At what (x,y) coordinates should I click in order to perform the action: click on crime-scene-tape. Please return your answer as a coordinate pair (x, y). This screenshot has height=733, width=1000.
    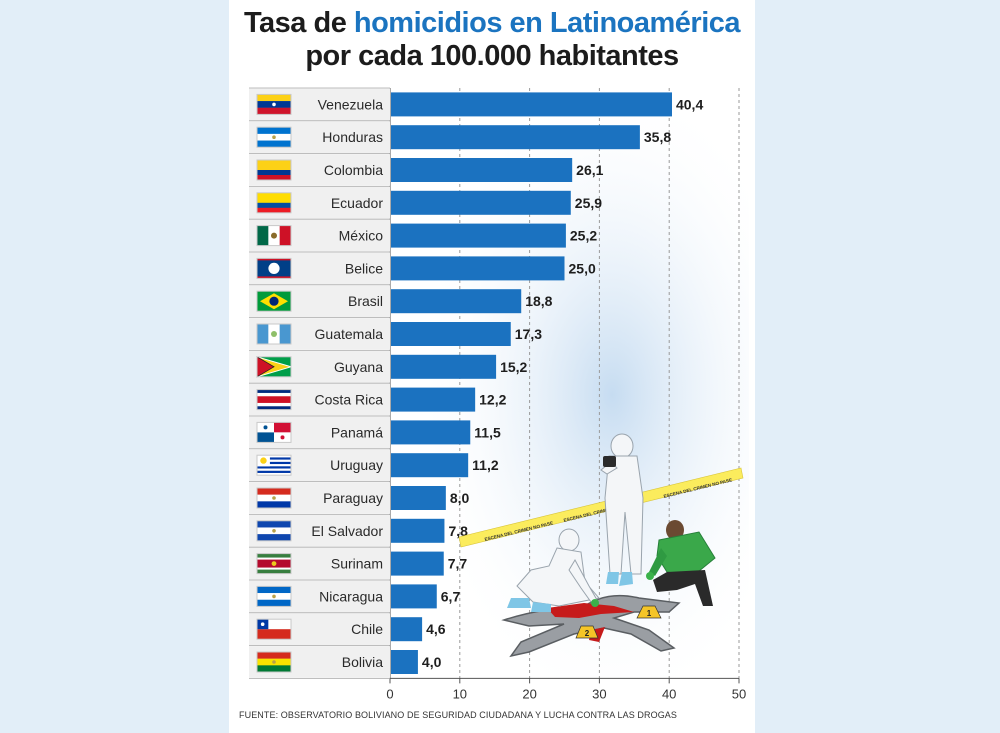
    Looking at the image, I should click on (601, 507).